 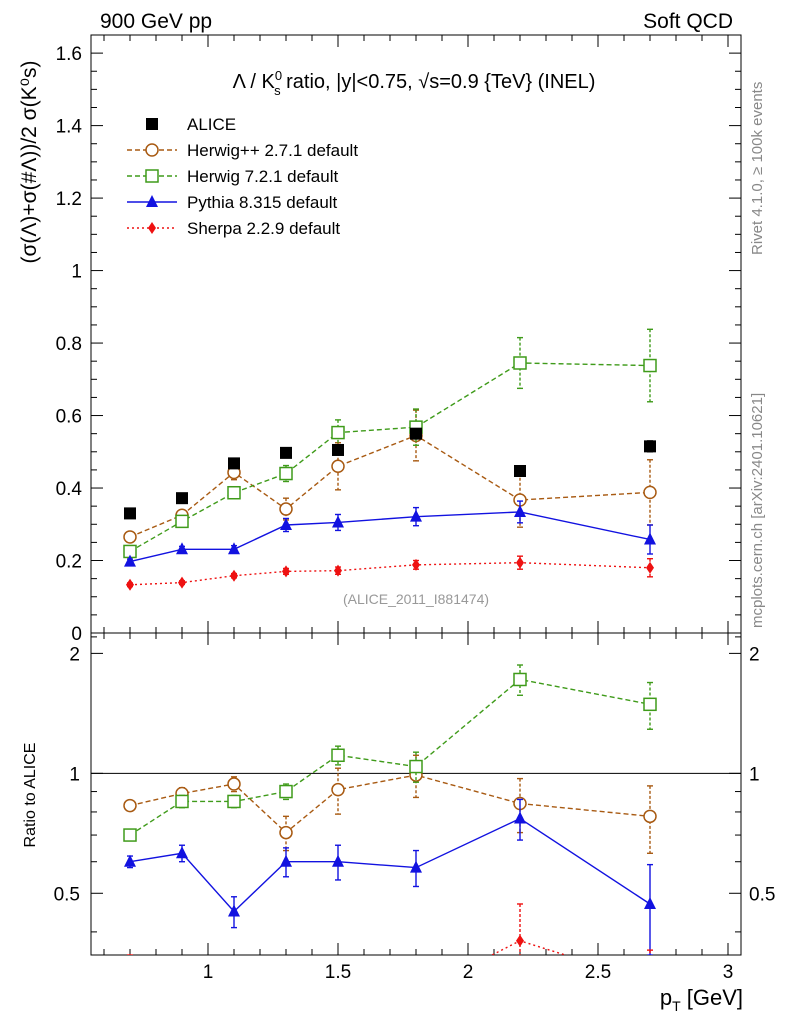 I want to click on ratio-line-sherpa-2-2-9-default, so click(x=529, y=947).